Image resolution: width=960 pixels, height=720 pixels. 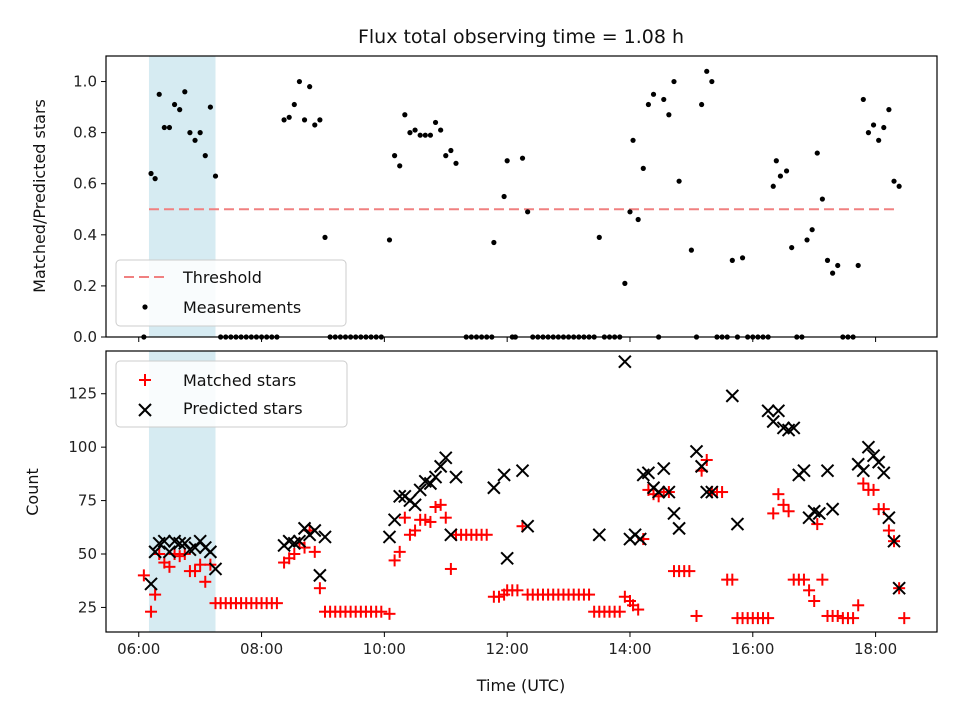 What do you see at coordinates (239, 380) in the screenshot?
I see `legend-matched-label: Matched stars` at bounding box center [239, 380].